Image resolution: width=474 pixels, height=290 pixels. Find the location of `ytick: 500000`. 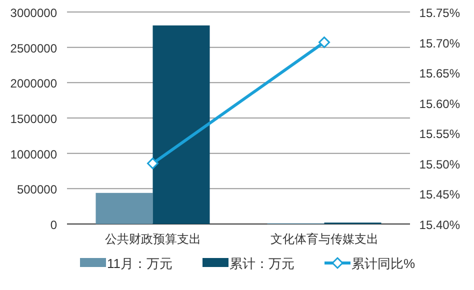

ytick: 500000 is located at coordinates (36, 189).